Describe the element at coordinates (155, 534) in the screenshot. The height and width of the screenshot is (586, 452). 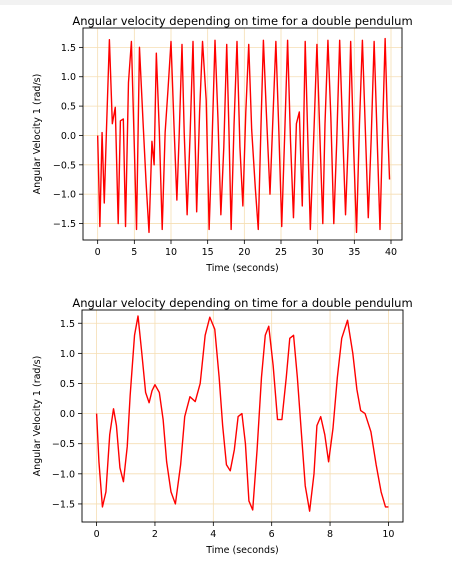
I see `x-tick-label: 2` at that location.